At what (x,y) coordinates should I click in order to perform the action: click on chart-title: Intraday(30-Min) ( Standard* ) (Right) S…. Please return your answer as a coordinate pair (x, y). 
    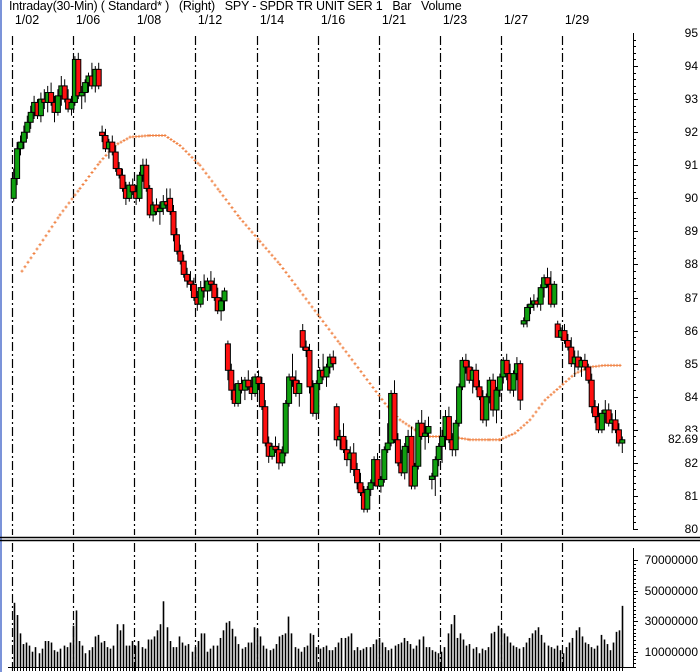
    Looking at the image, I should click on (235, 6).